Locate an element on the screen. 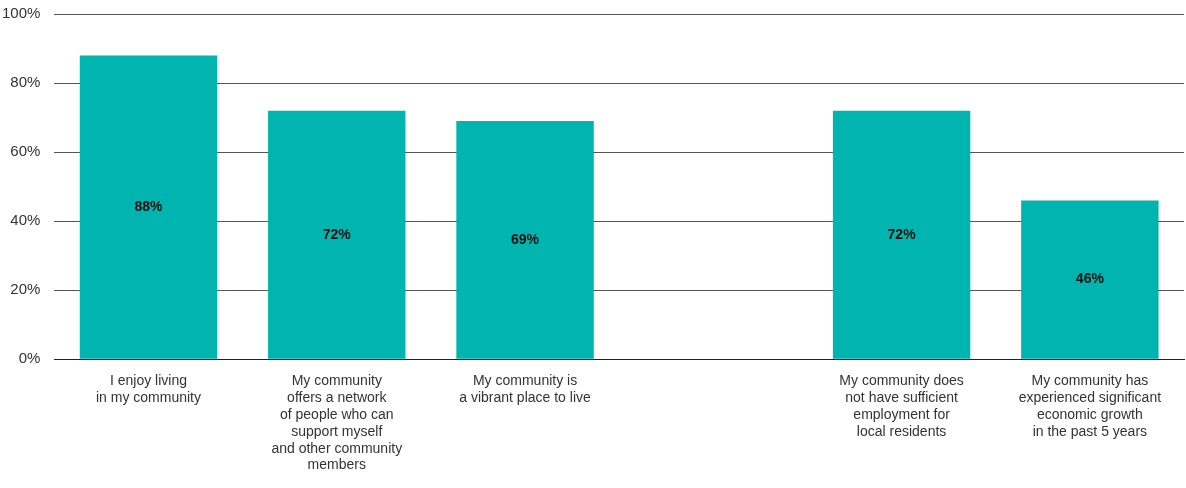 The image size is (1186, 488). y-tick-label: 60% is located at coordinates (25, 151).